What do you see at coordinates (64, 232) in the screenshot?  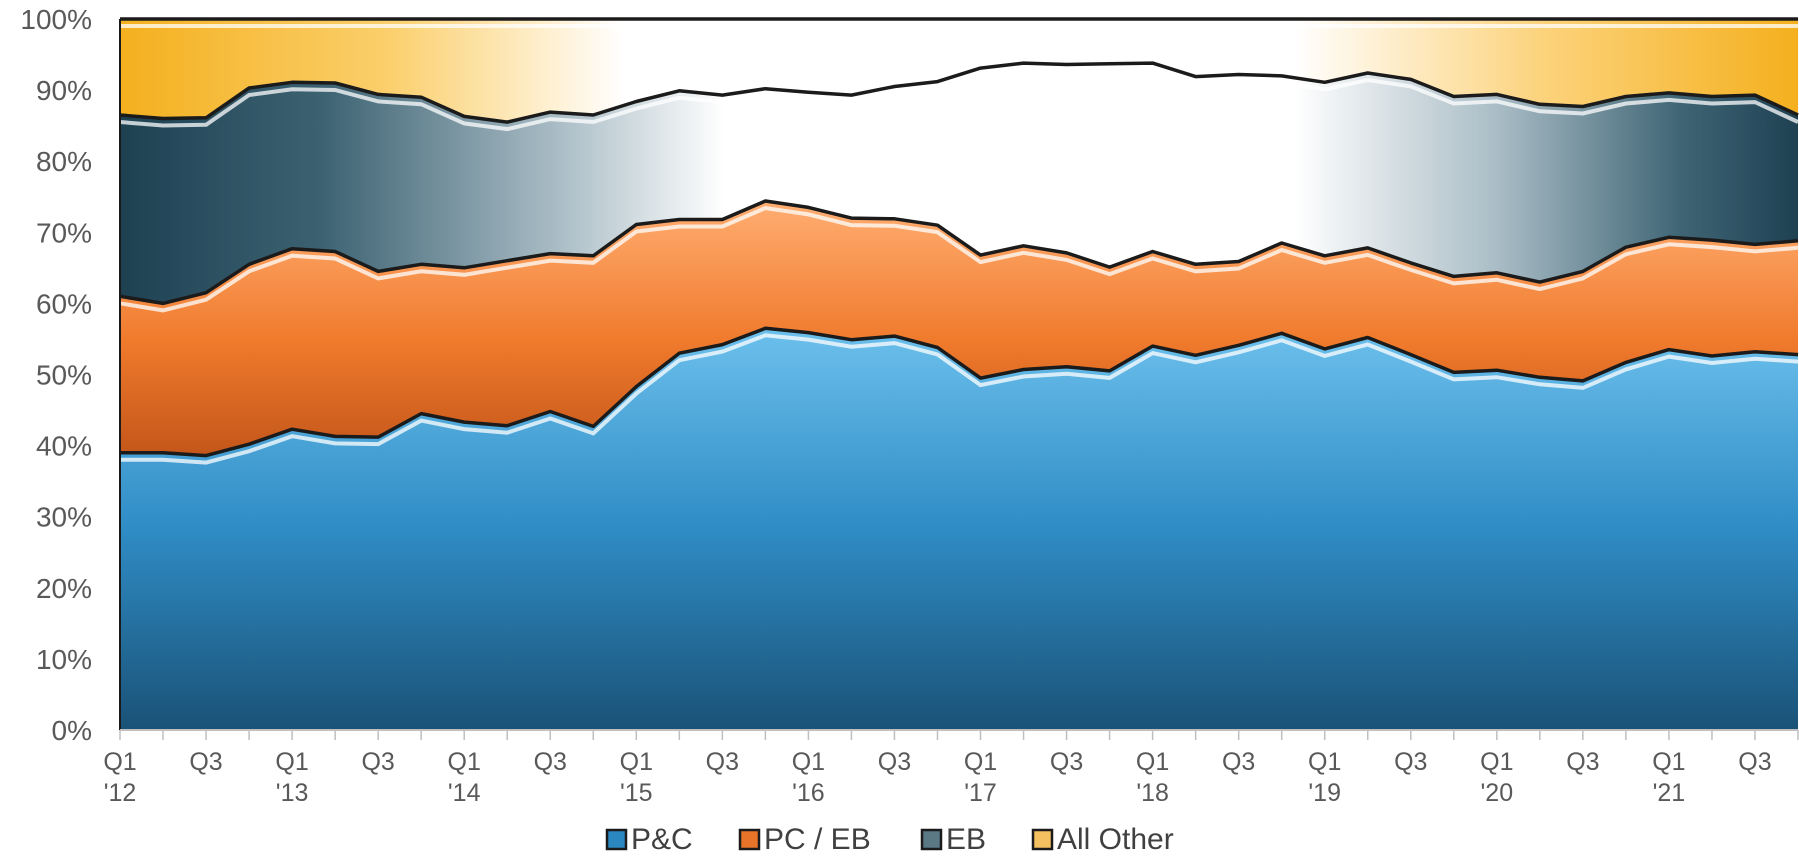 I see `y-tick-label: 70%` at bounding box center [64, 232].